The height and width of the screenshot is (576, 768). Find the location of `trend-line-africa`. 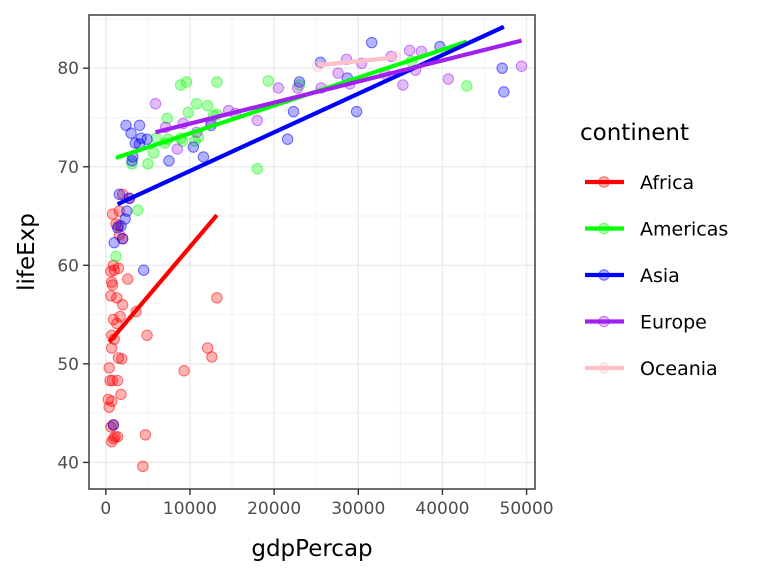

trend-line-africa is located at coordinates (163, 278).